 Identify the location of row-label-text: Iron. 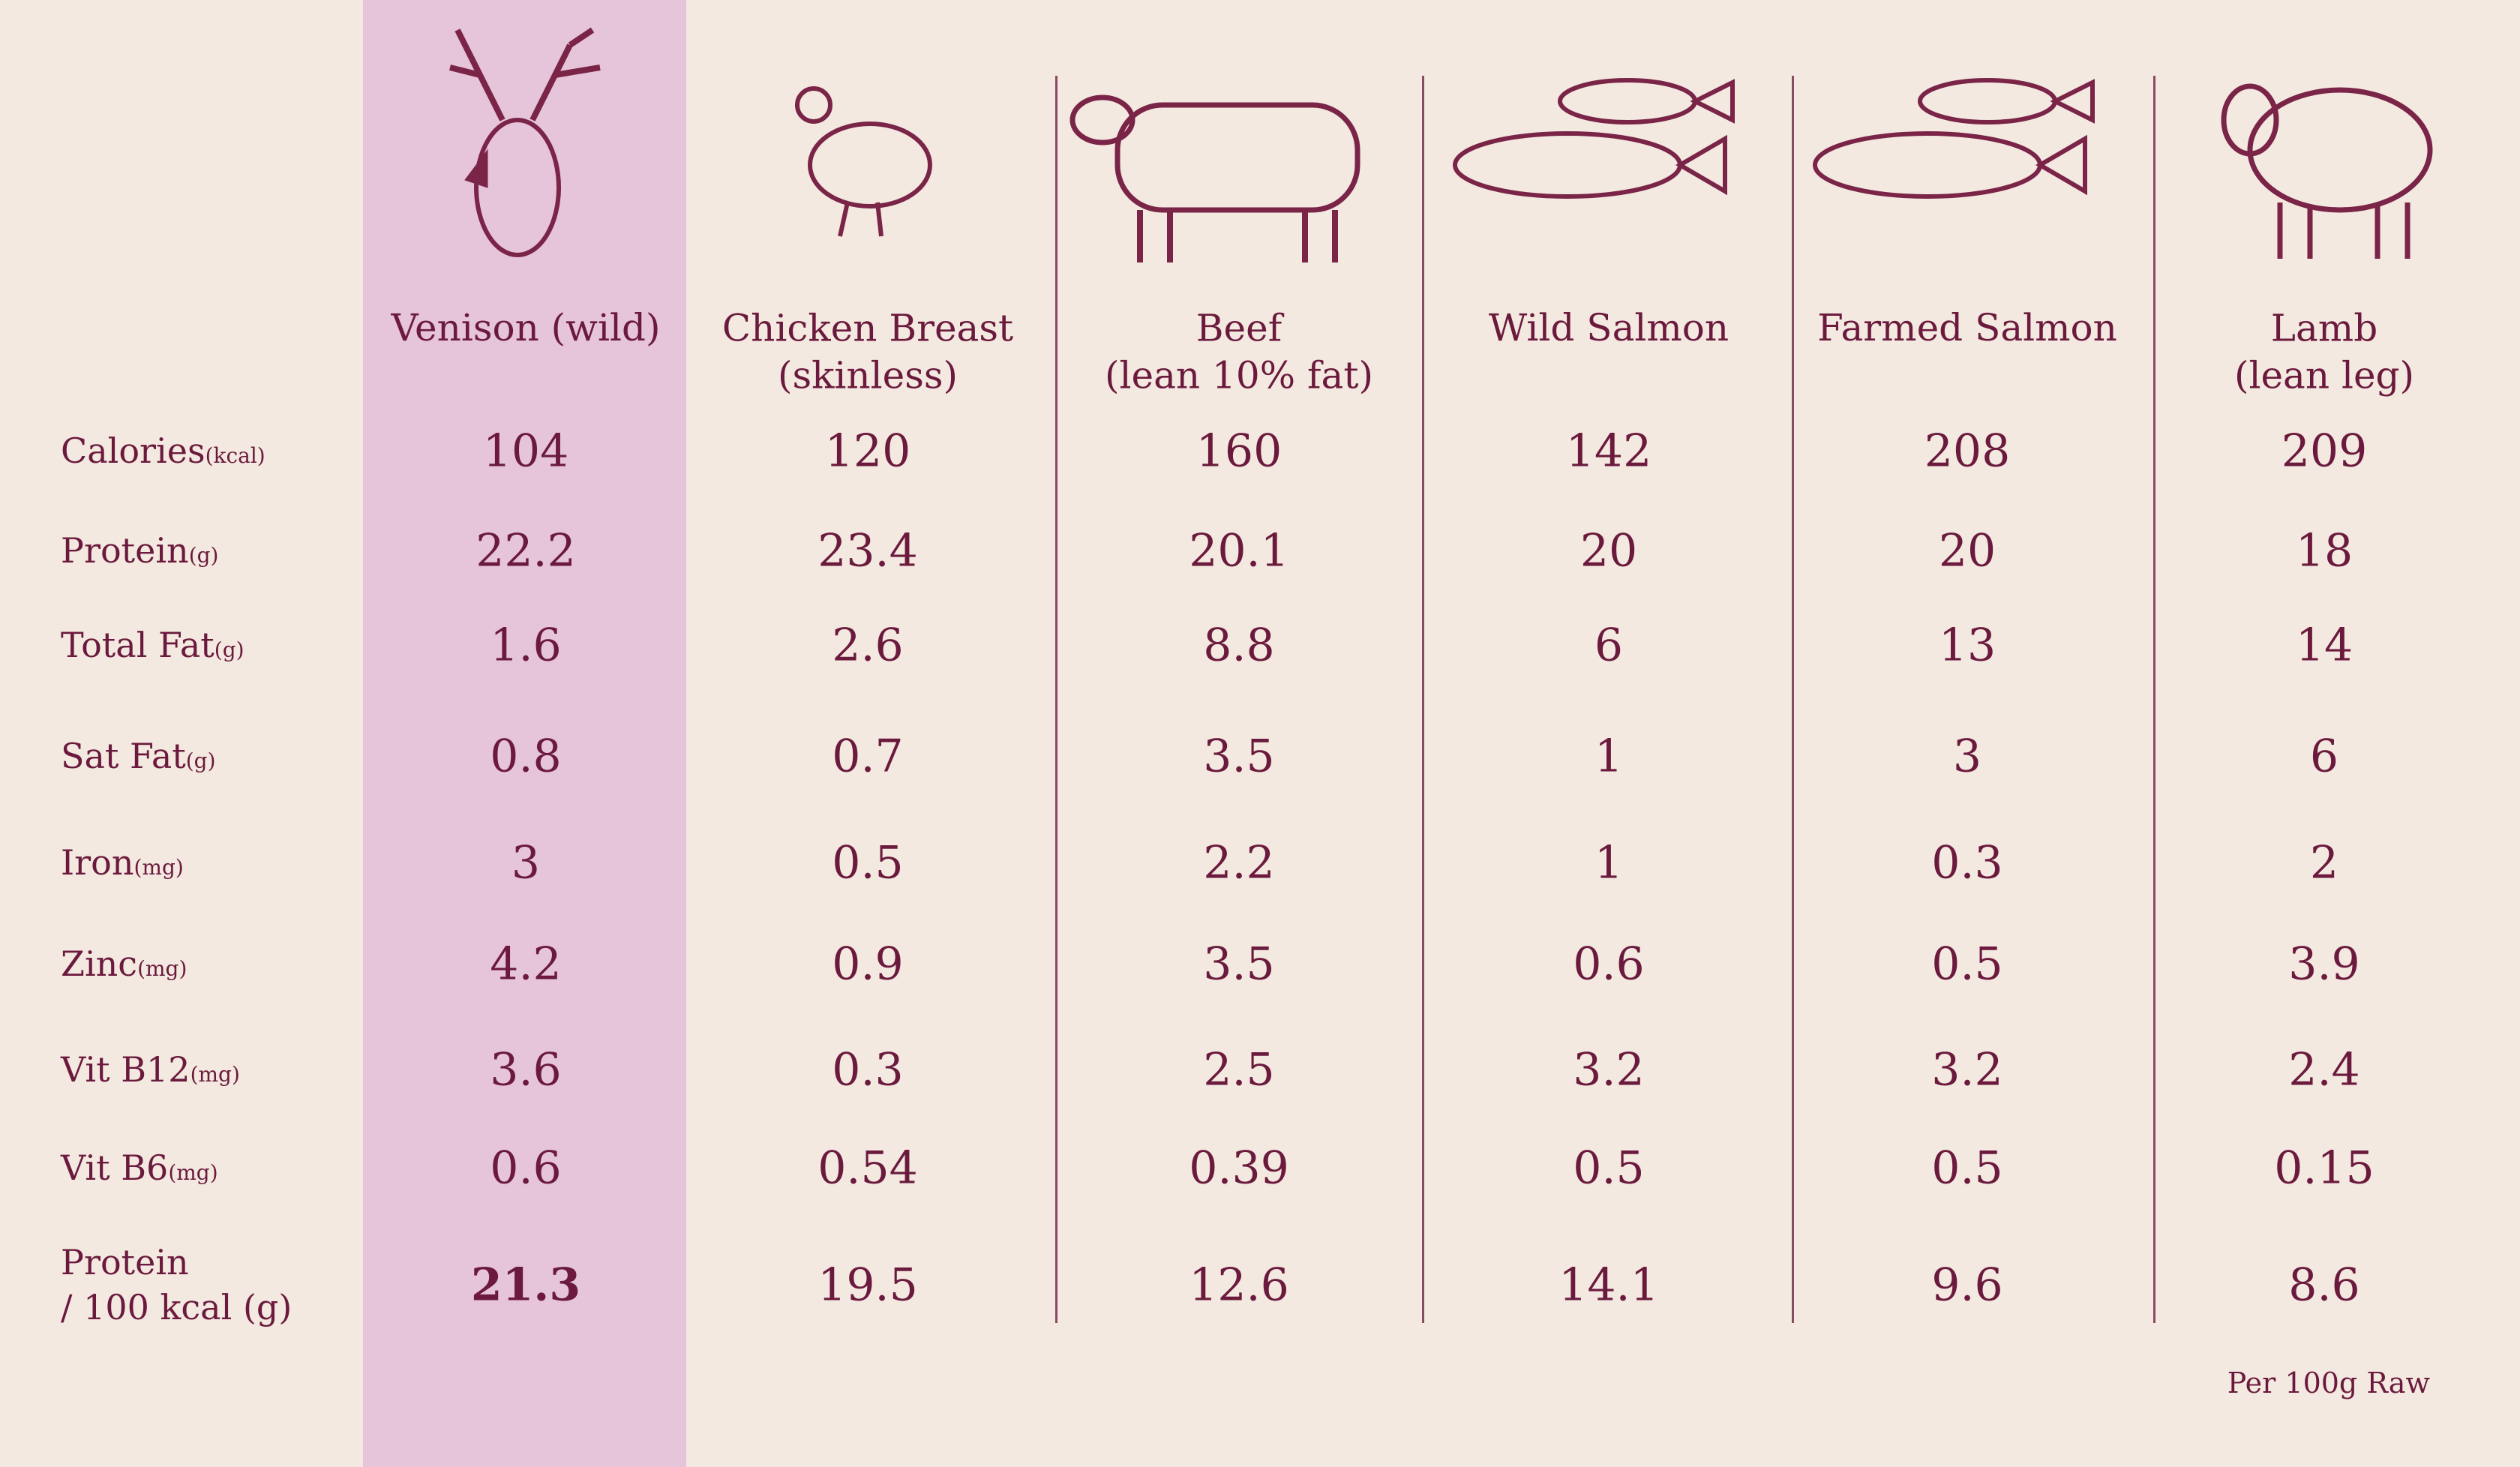
(97, 863).